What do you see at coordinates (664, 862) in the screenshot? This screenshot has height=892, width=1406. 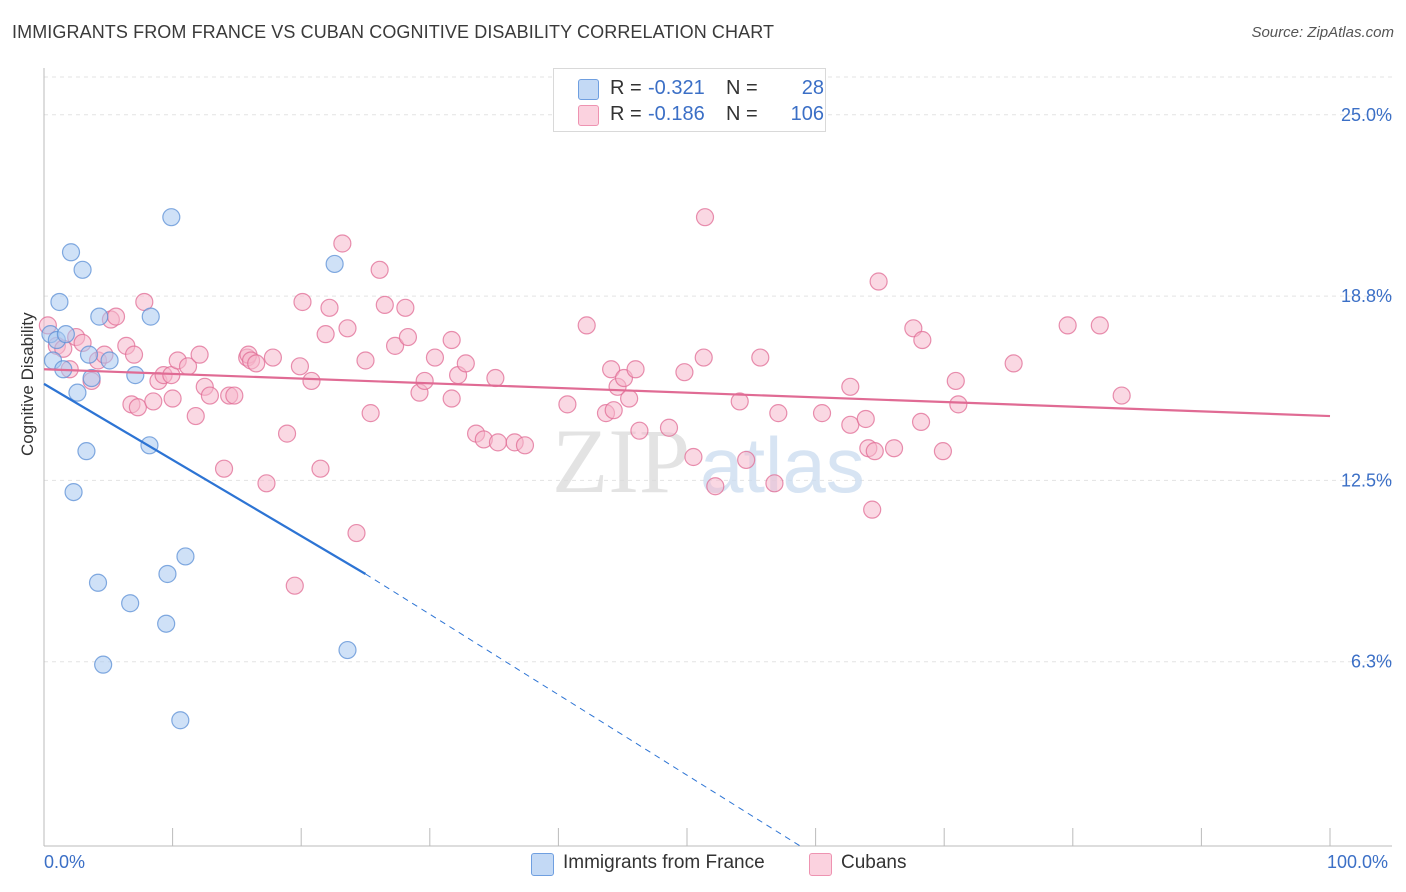 I see `legend-label: Immigrants from France` at bounding box center [664, 862].